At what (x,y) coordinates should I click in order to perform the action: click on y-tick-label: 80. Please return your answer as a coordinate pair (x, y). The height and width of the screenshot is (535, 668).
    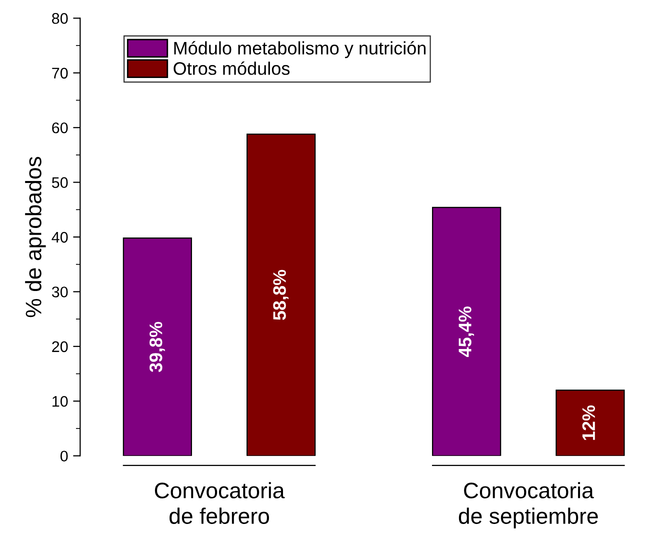
    Looking at the image, I should click on (60, 18).